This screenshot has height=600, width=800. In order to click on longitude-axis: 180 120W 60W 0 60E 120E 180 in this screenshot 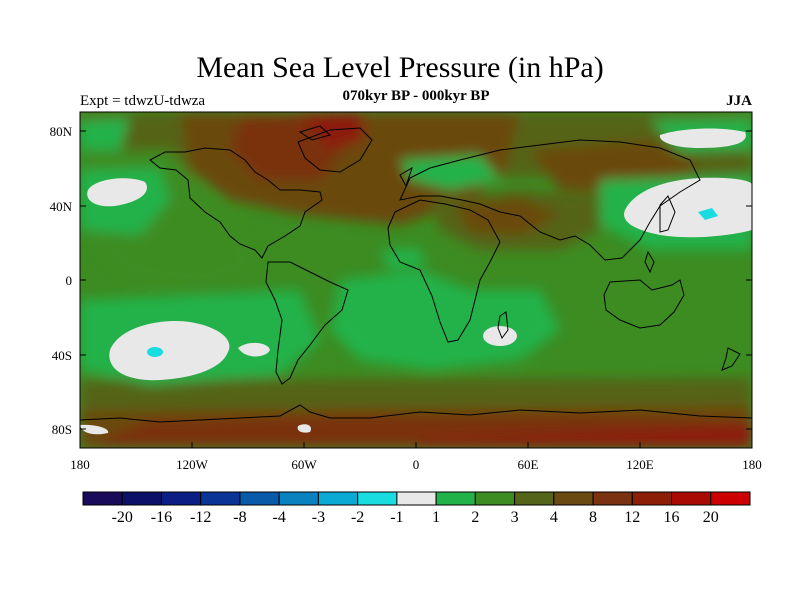, I will do `click(416, 457)`.